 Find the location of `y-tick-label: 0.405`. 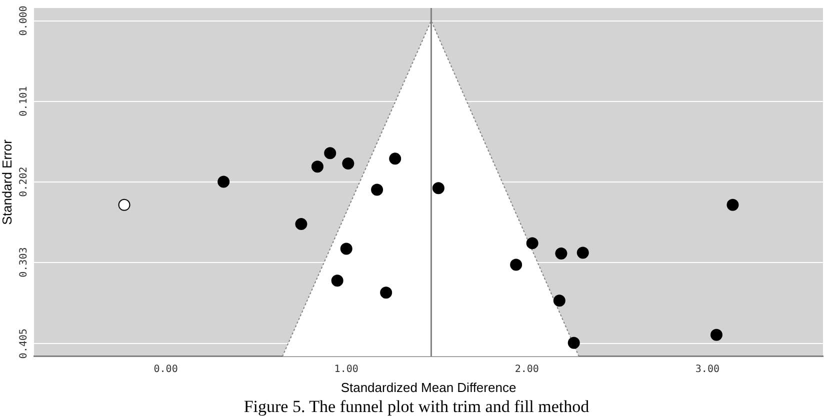

y-tick-label: 0.405 is located at coordinates (24, 343).